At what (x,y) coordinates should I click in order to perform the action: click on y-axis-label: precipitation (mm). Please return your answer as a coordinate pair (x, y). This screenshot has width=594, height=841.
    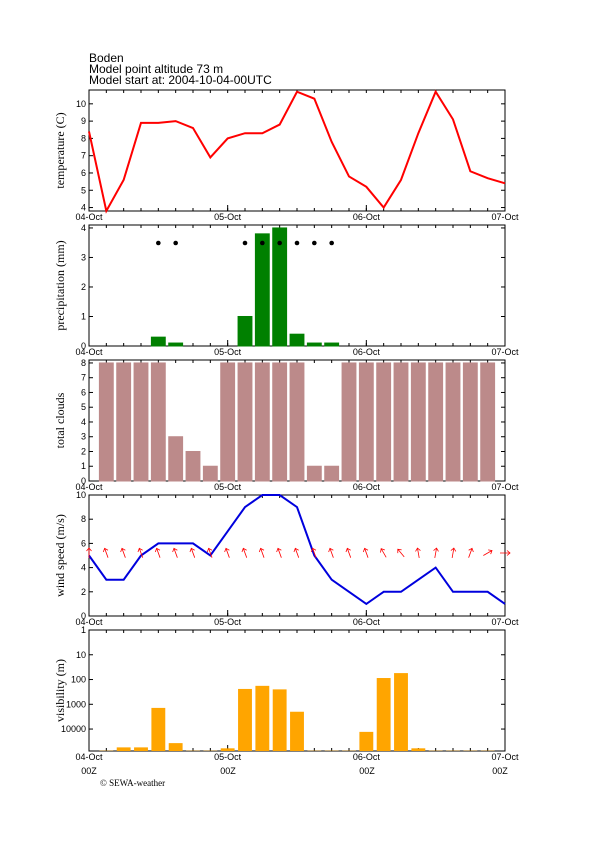
    Looking at the image, I should click on (60, 285).